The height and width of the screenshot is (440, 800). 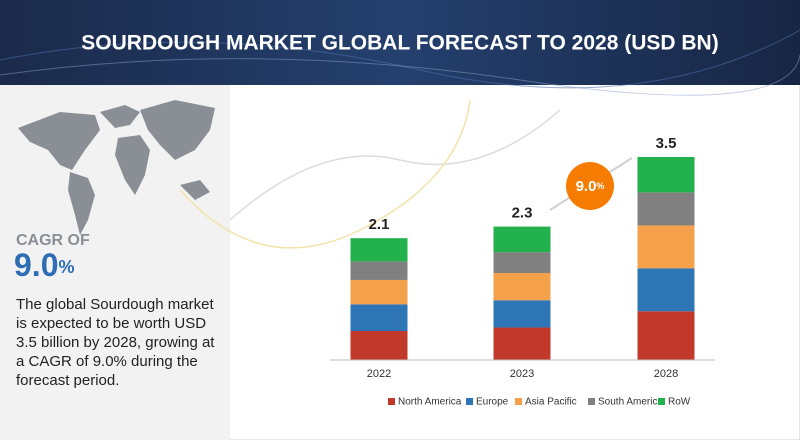 I want to click on legend-label: Asia Pacific, so click(x=551, y=402).